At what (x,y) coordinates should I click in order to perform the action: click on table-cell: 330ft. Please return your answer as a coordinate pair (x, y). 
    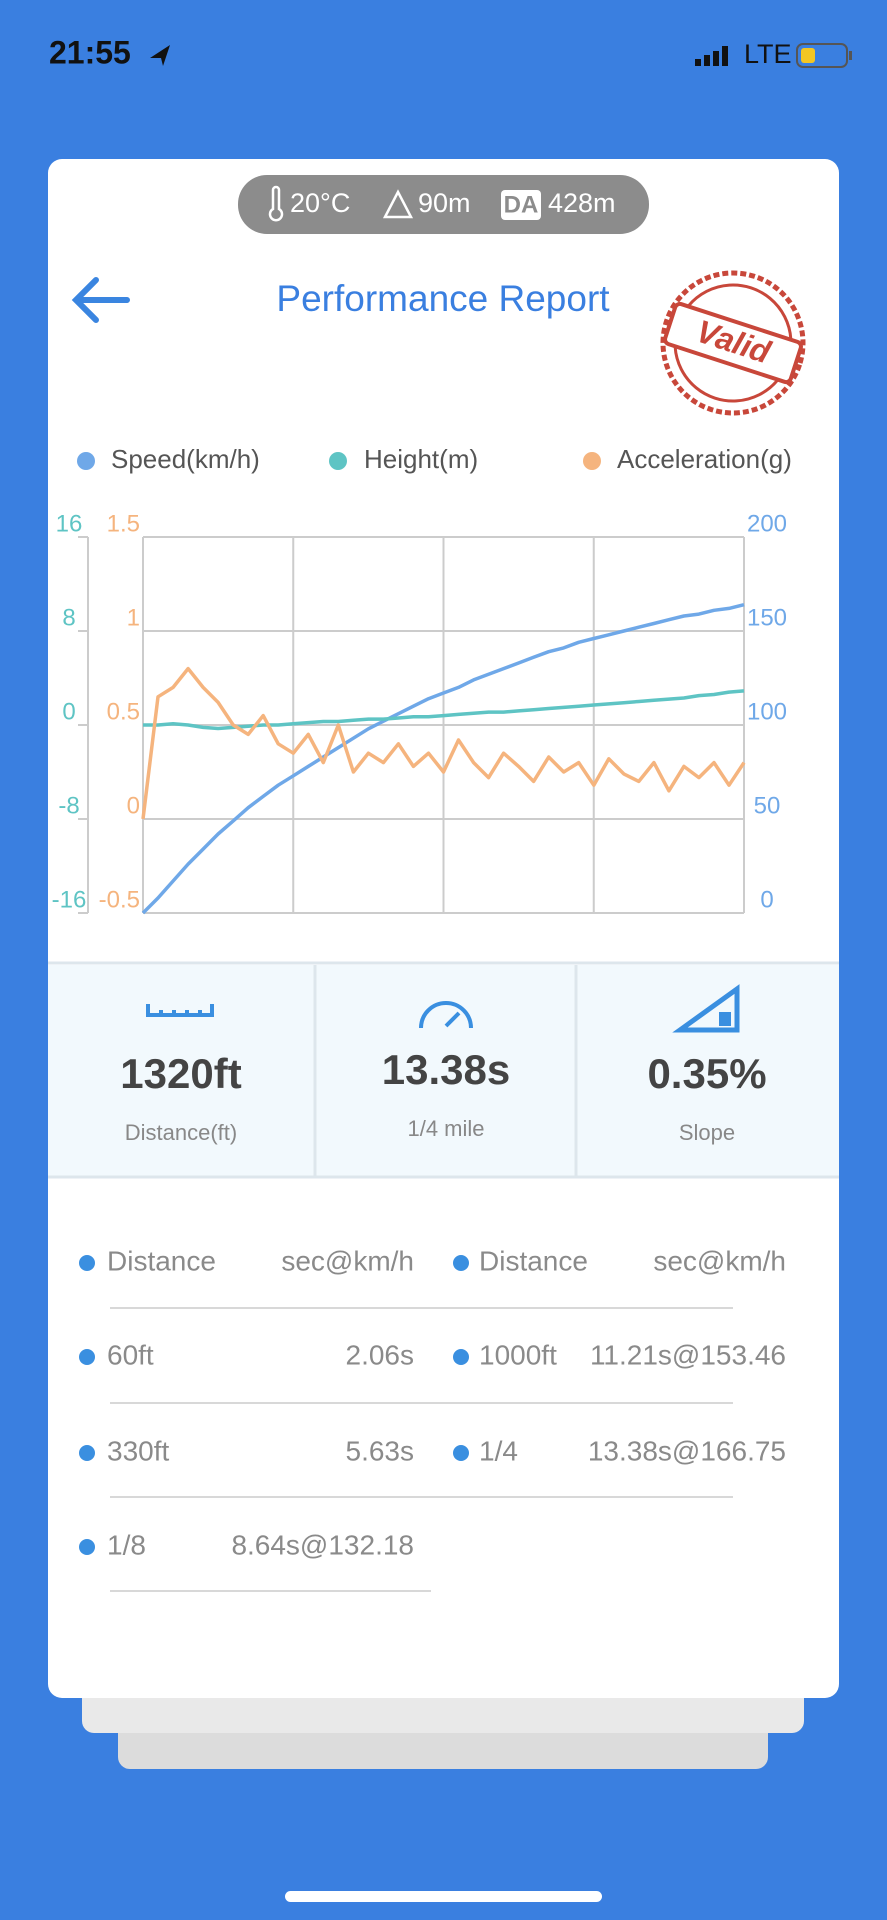
    Looking at the image, I should click on (138, 1450).